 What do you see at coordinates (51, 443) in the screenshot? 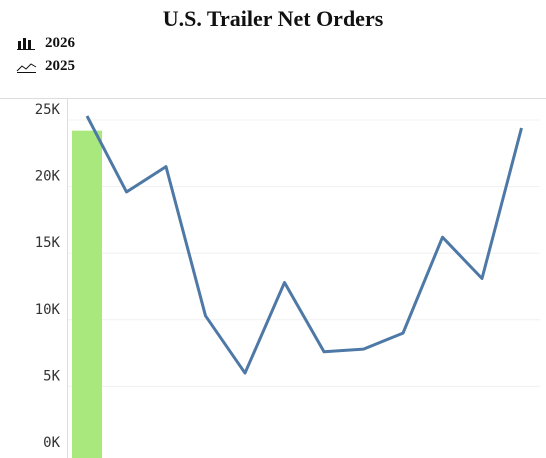
I see `y-tick-label: 0K` at bounding box center [51, 443].